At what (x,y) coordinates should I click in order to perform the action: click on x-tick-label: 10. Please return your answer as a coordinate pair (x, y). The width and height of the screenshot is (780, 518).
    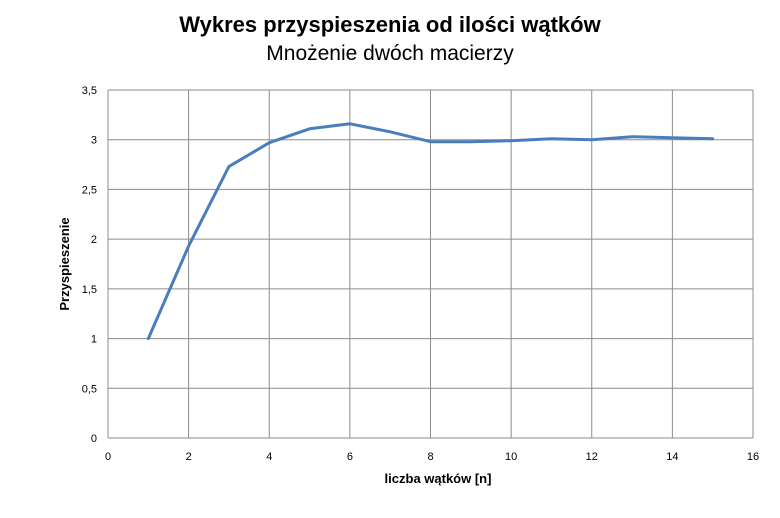
    Looking at the image, I should click on (511, 457).